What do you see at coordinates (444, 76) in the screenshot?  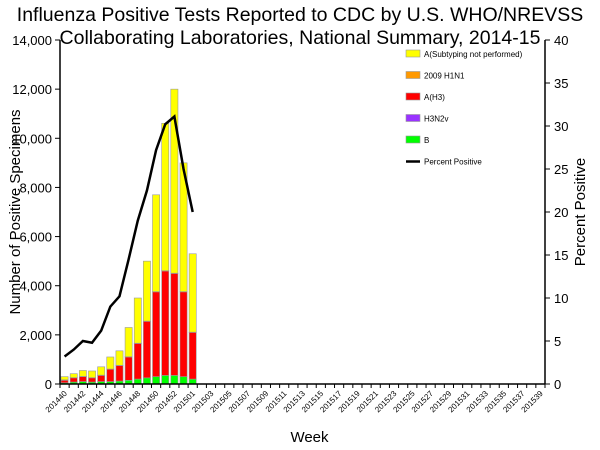 I see `legend-label: 2009 H1N1` at bounding box center [444, 76].